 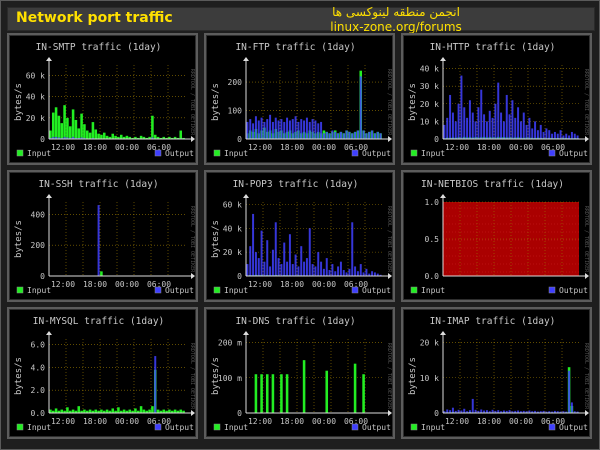 What do you see at coordinates (19, 376) in the screenshot?
I see `y-axis-label: bytes/s` at bounding box center [19, 376].